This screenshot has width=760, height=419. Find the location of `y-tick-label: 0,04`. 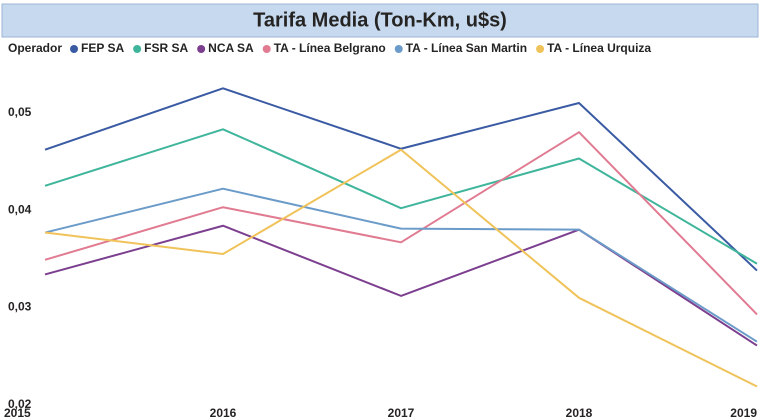

y-tick-label: 0,04 is located at coordinates (20, 209).